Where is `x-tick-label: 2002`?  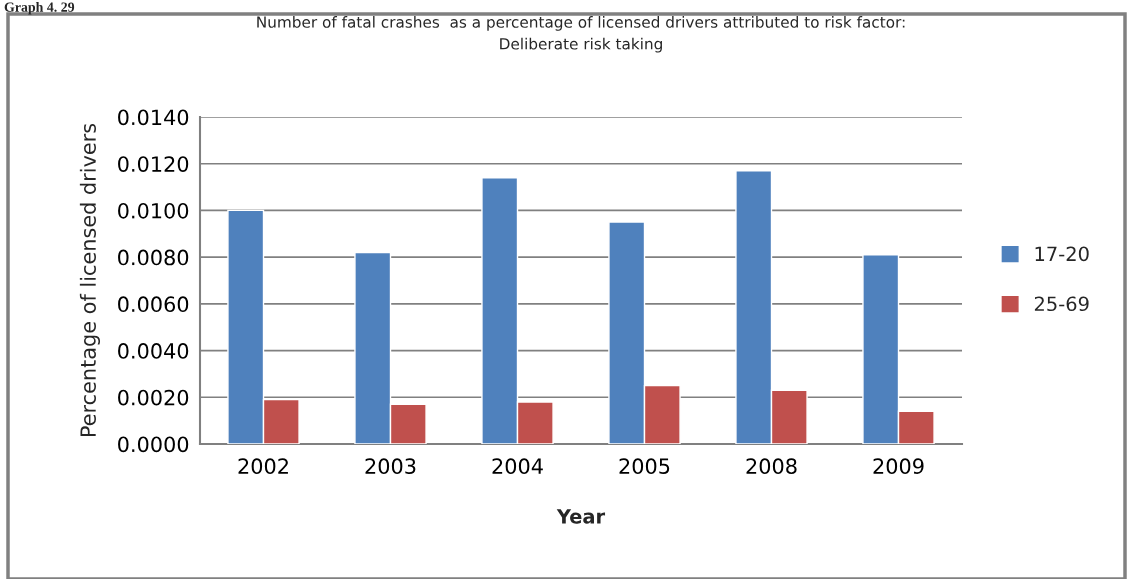 x-tick-label: 2002 is located at coordinates (263, 466).